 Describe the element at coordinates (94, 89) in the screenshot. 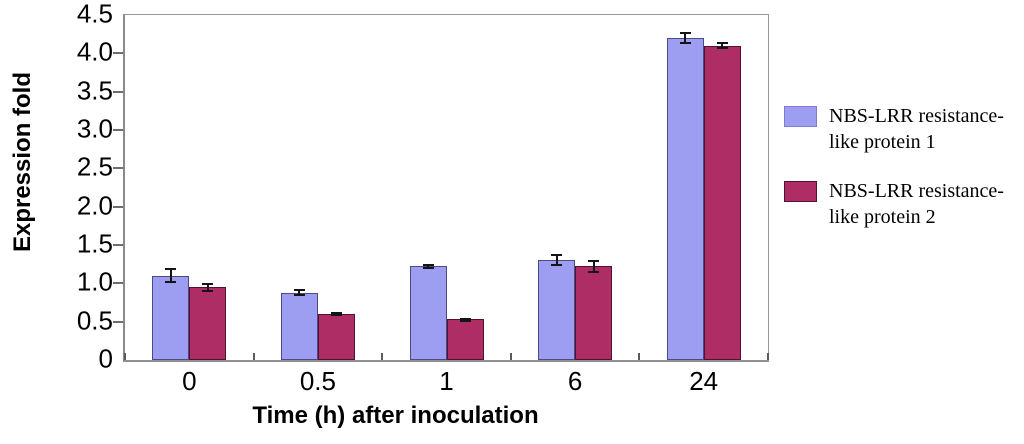

I see `y-tick-label: 3.5` at that location.